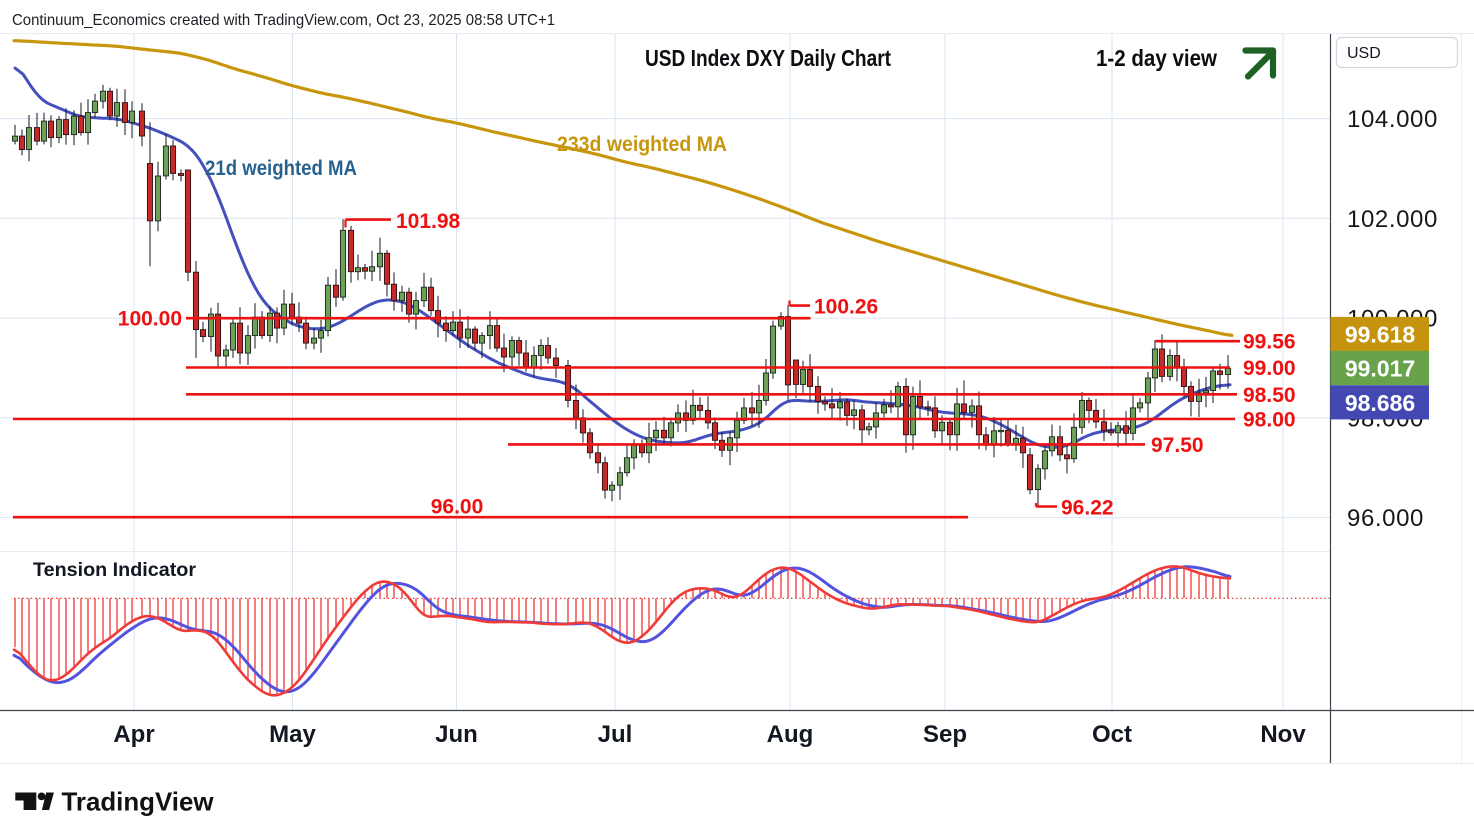 This screenshot has height=840, width=1474. I want to click on svg-text: 99.017, so click(1380, 369).